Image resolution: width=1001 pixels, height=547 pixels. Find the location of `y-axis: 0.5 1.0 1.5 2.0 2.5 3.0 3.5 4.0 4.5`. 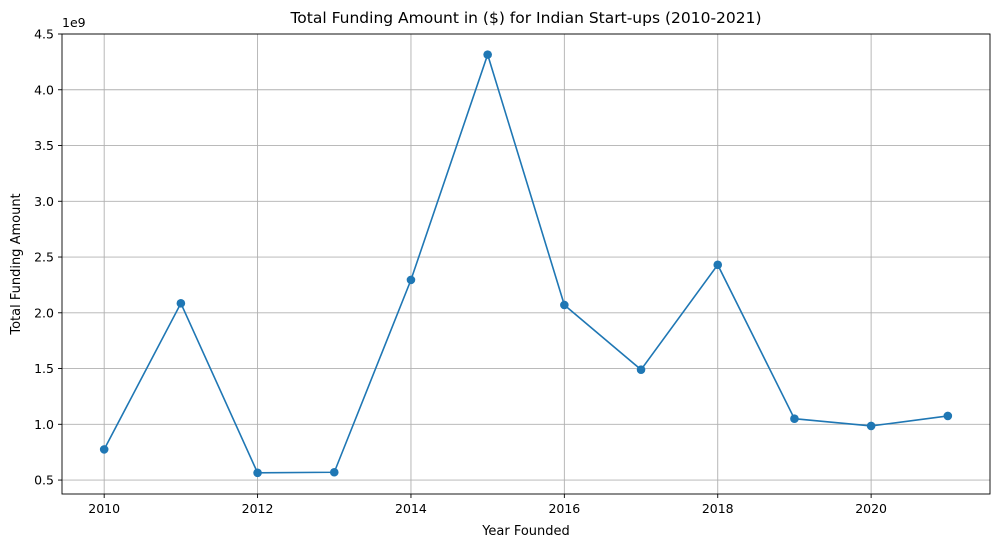

y-axis: 0.5 1.0 1.5 2.0 2.5 3.0 3.5 4.0 4.5 is located at coordinates (48, 257).